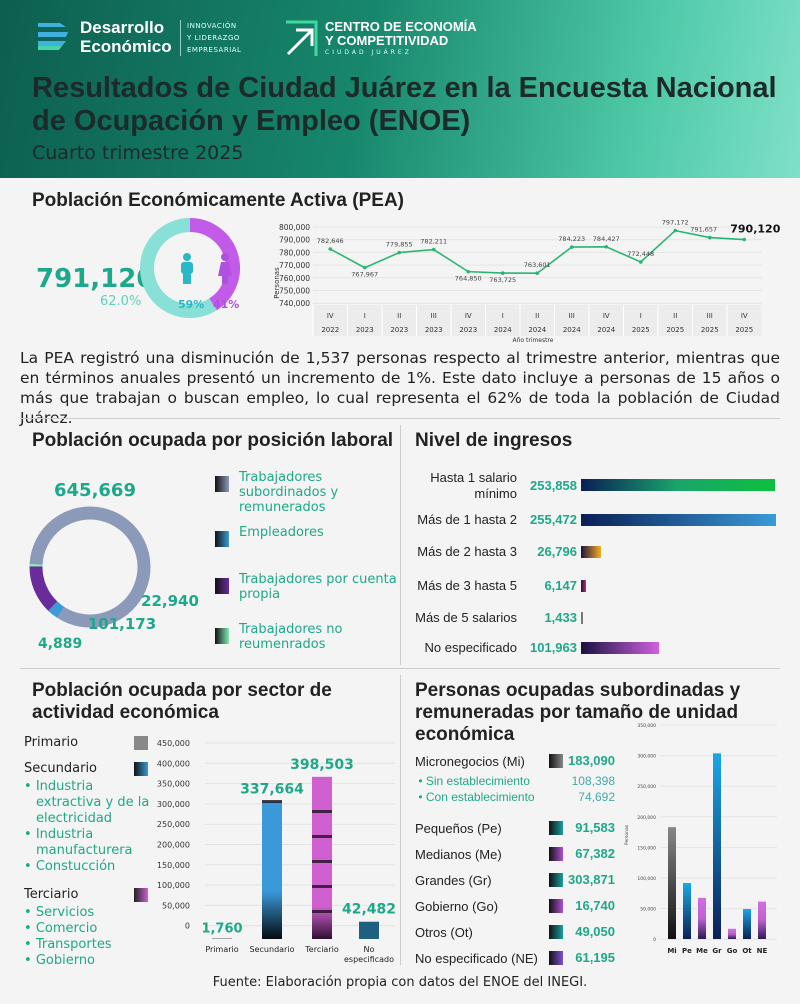 Image resolution: width=800 pixels, height=1004 pixels. What do you see at coordinates (294, 240) in the screenshot?
I see `y-tick: 790,000` at bounding box center [294, 240].